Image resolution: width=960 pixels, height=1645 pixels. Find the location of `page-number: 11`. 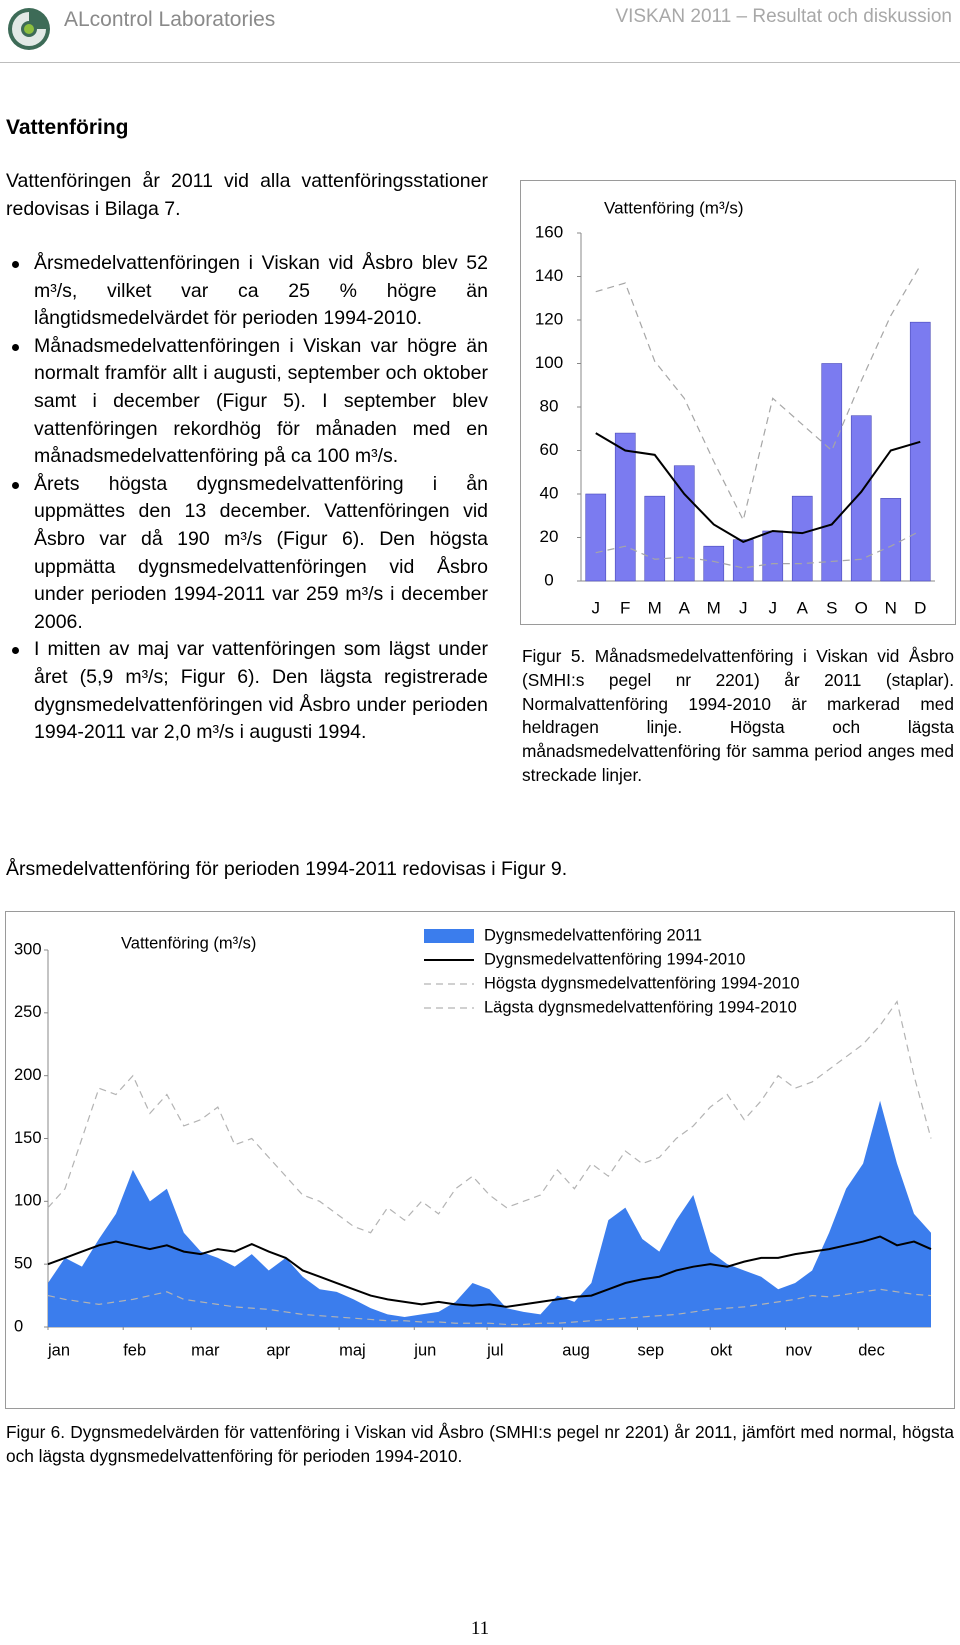

page-number: 11 is located at coordinates (480, 1628).